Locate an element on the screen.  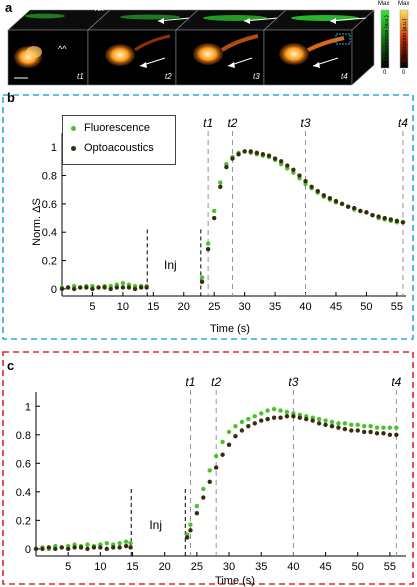
frame-time-label: t4 is located at coordinates (344, 76).